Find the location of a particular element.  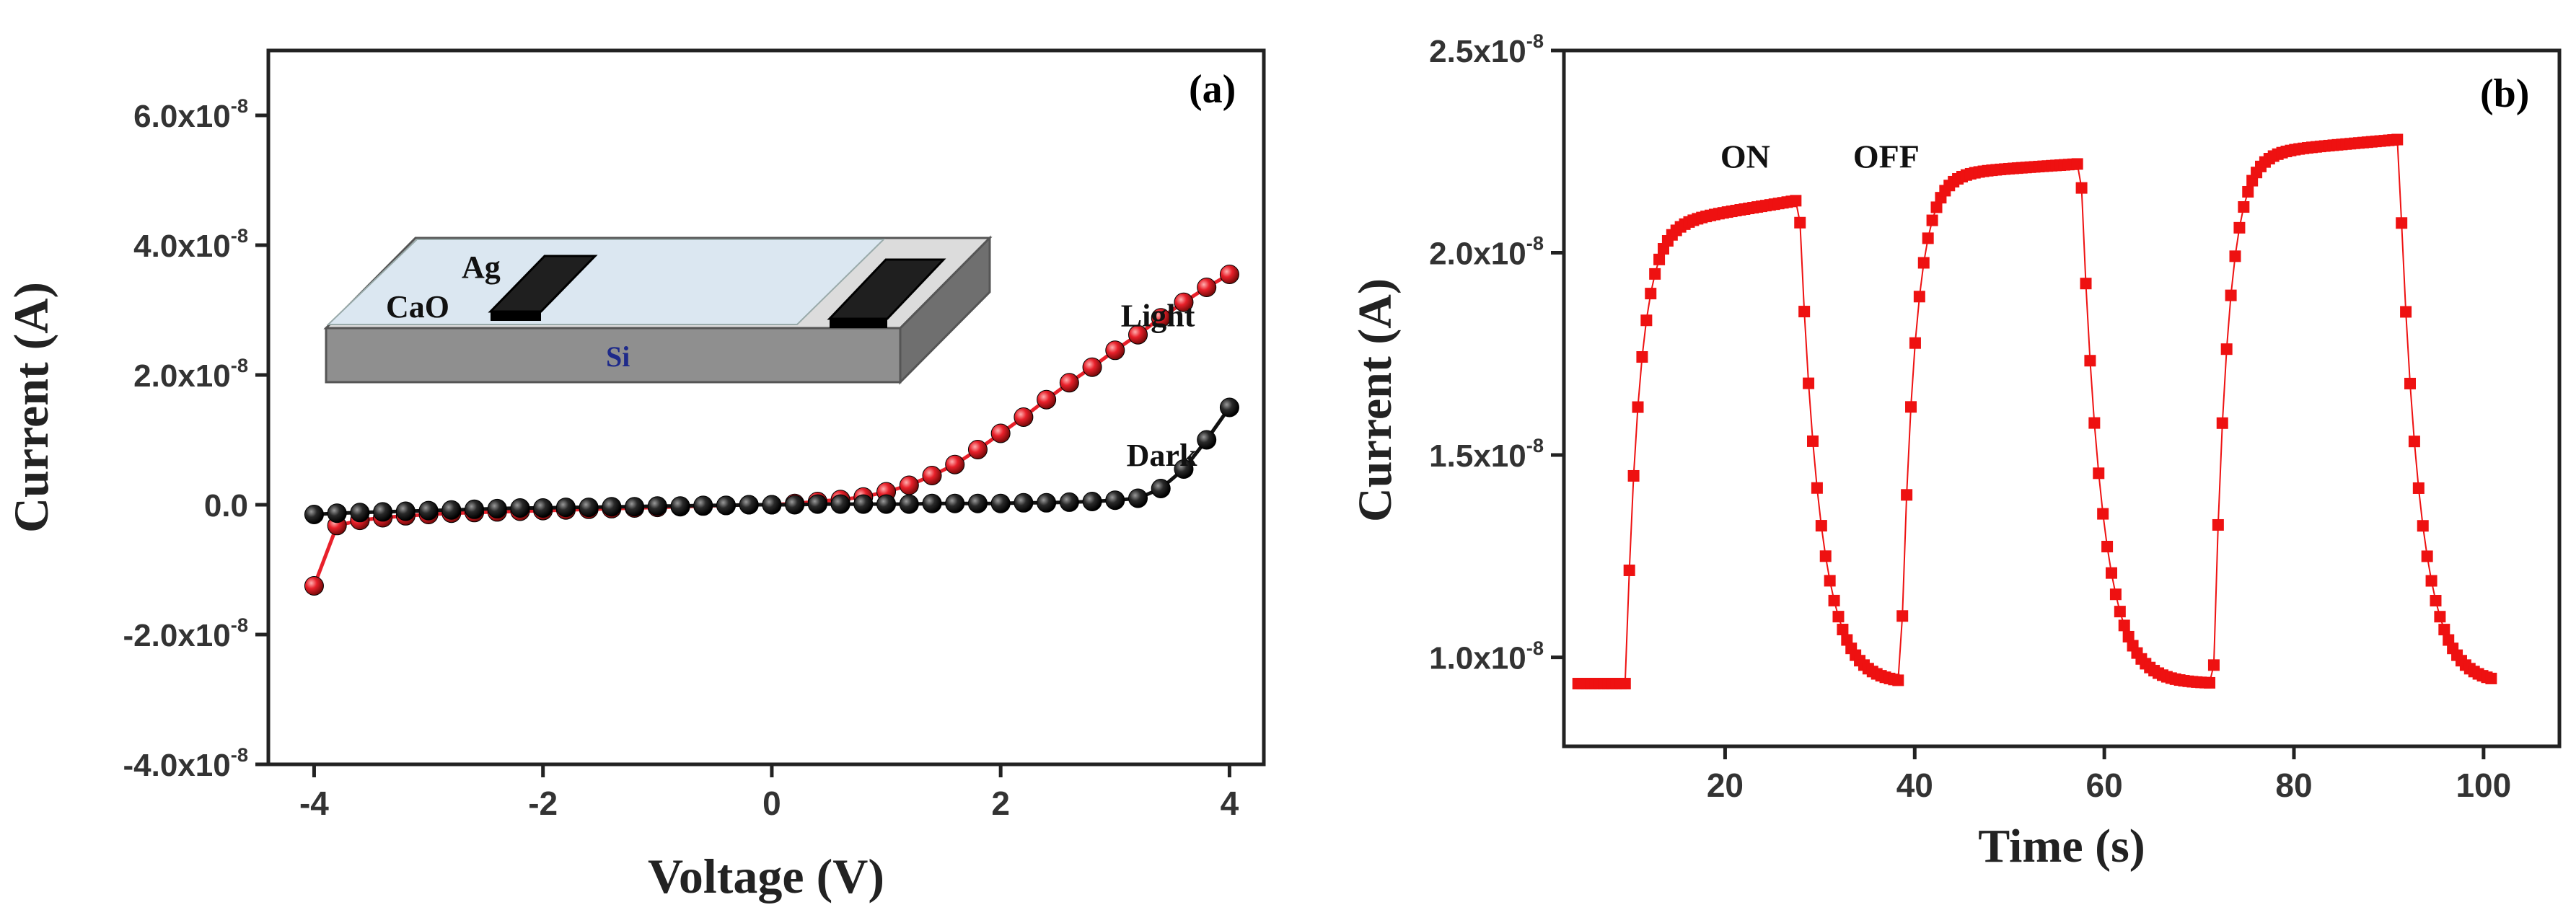

panel-b-y-axis-title: Current (A) is located at coordinates (1375, 400).